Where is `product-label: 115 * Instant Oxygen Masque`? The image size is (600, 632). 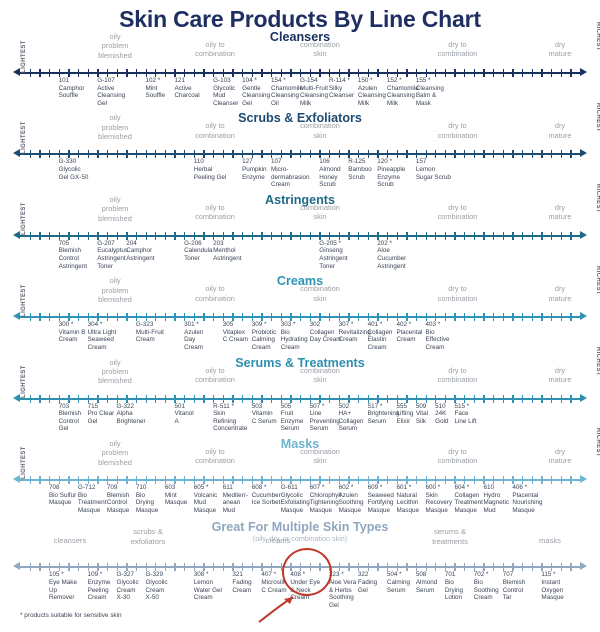 product-label: 115 * Instant Oxygen Masque is located at coordinates (552, 586).